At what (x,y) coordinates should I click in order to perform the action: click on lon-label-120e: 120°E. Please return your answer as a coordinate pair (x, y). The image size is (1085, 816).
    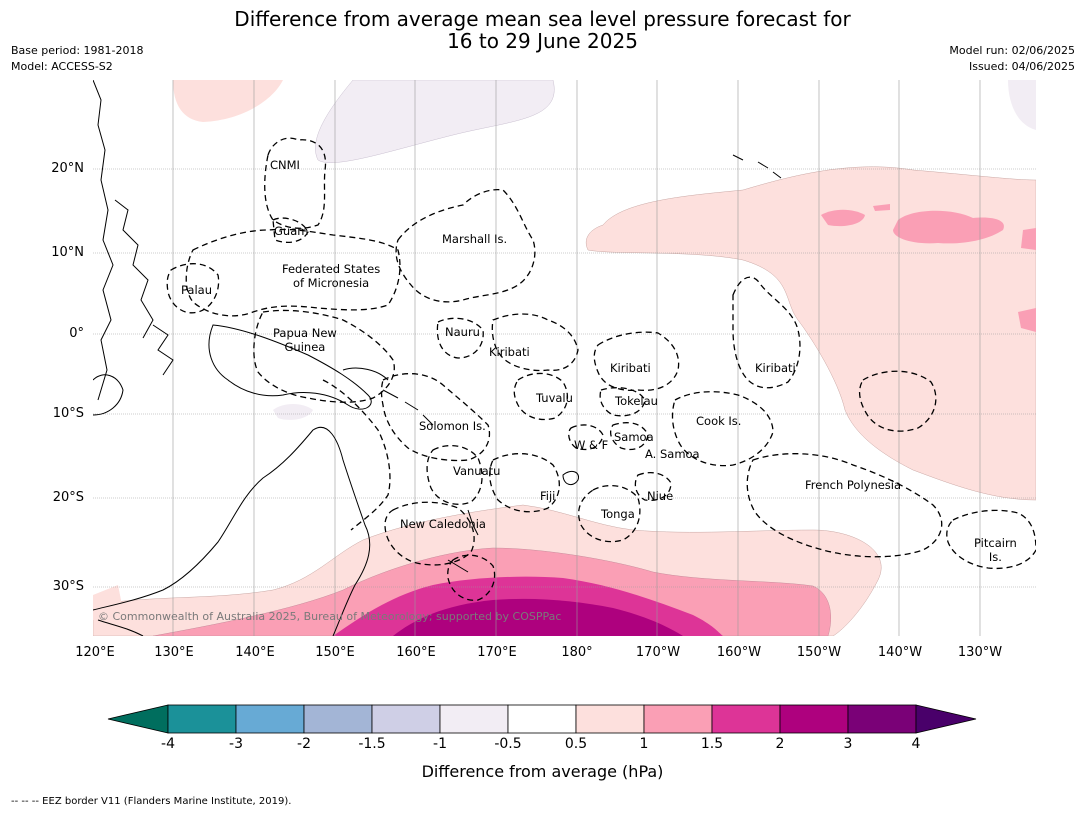
    Looking at the image, I should click on (95, 652).